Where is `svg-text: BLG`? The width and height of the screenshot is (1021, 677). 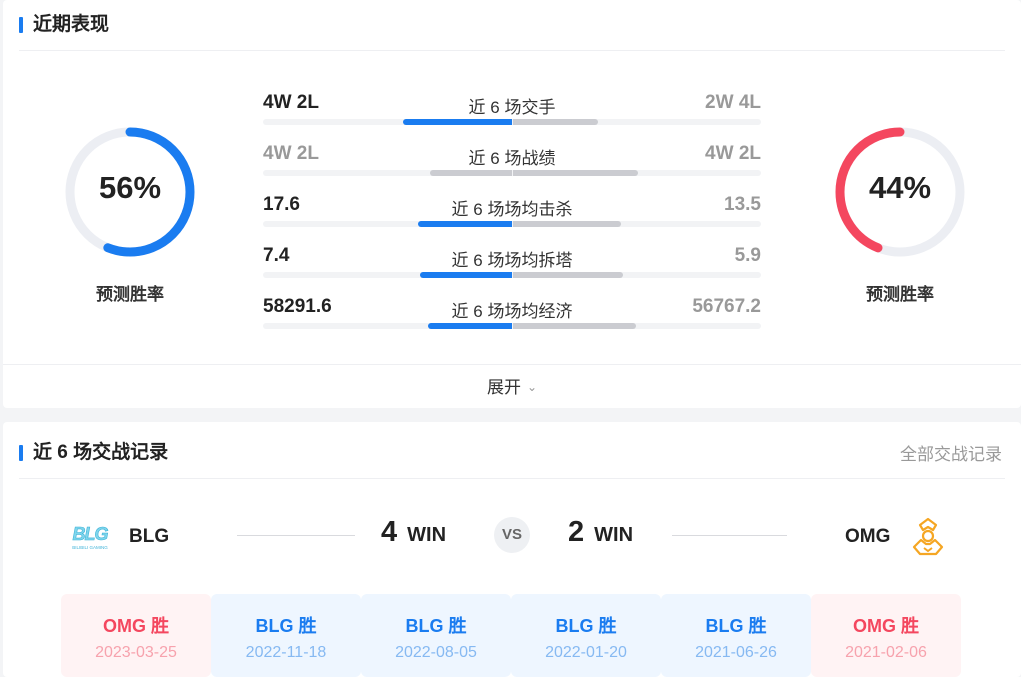
svg-text: BLG is located at coordinates (91, 534).